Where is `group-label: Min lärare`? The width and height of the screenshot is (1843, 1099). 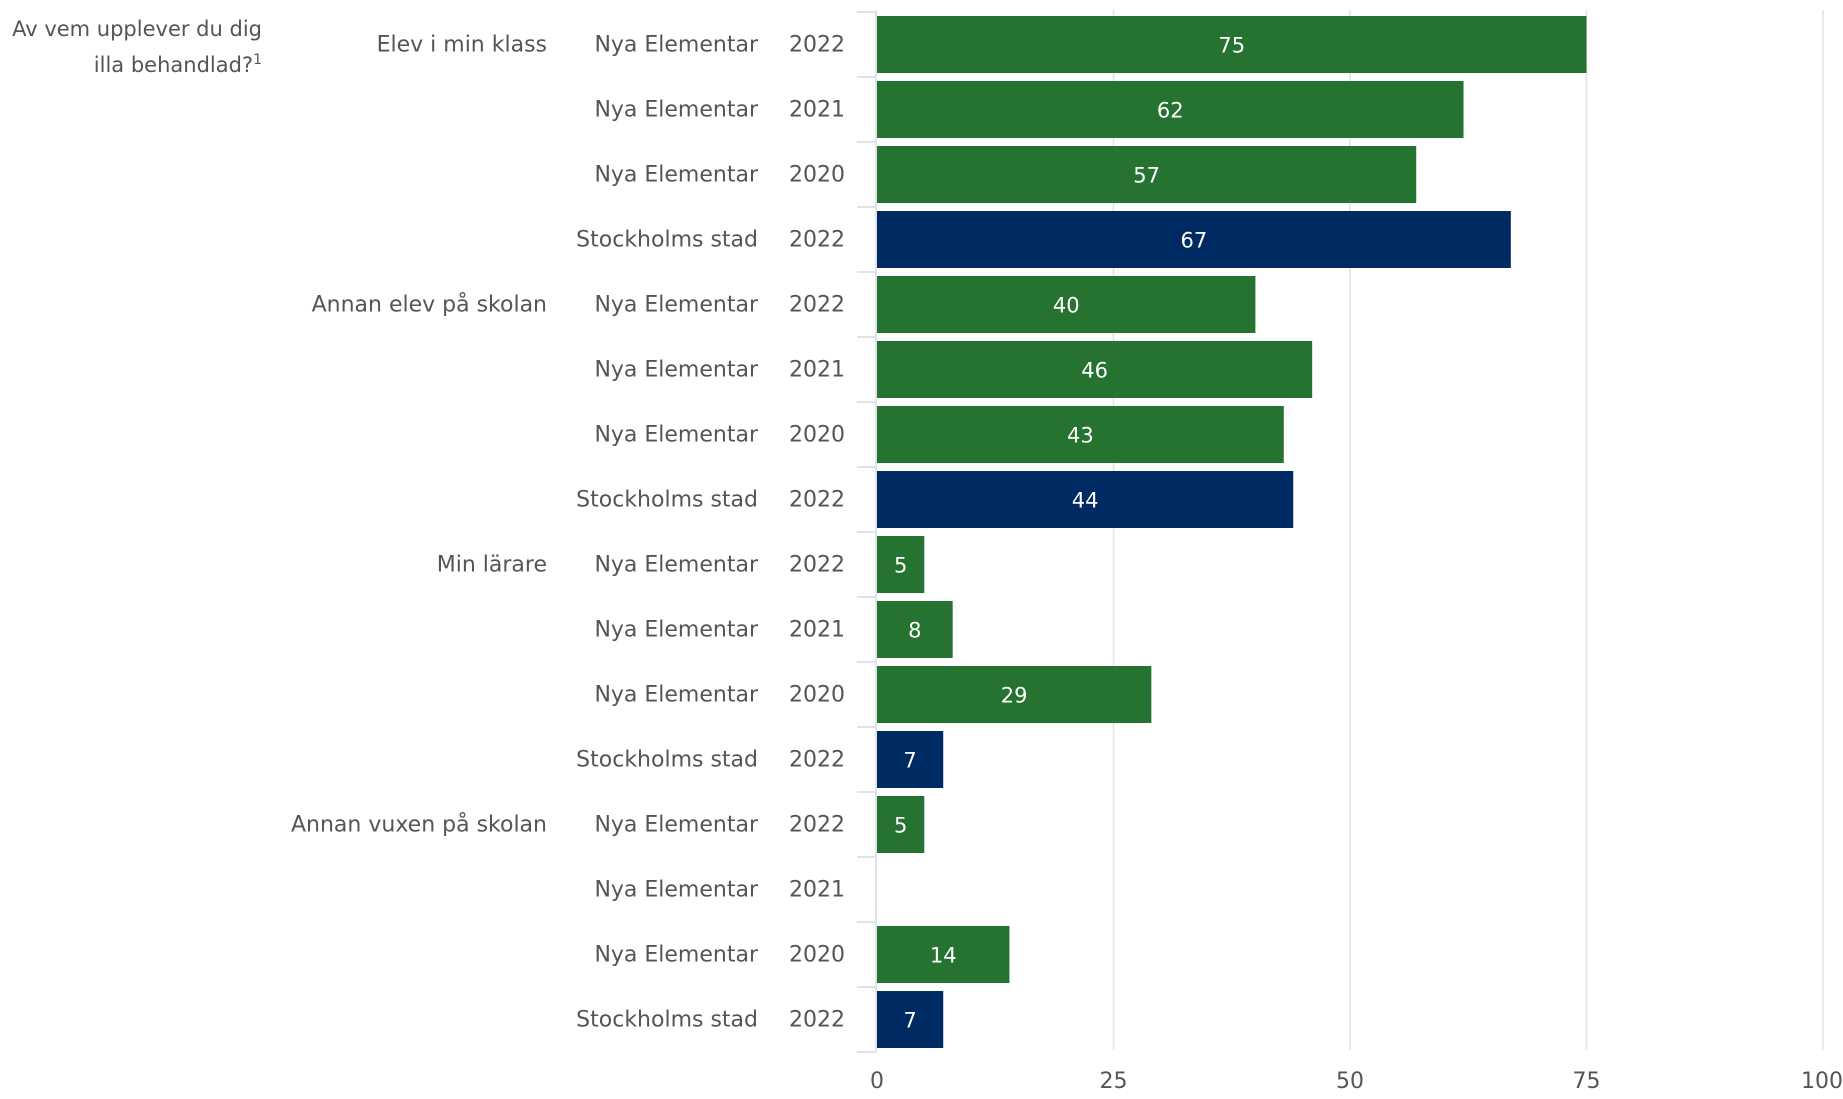 group-label: Min lärare is located at coordinates (492, 565).